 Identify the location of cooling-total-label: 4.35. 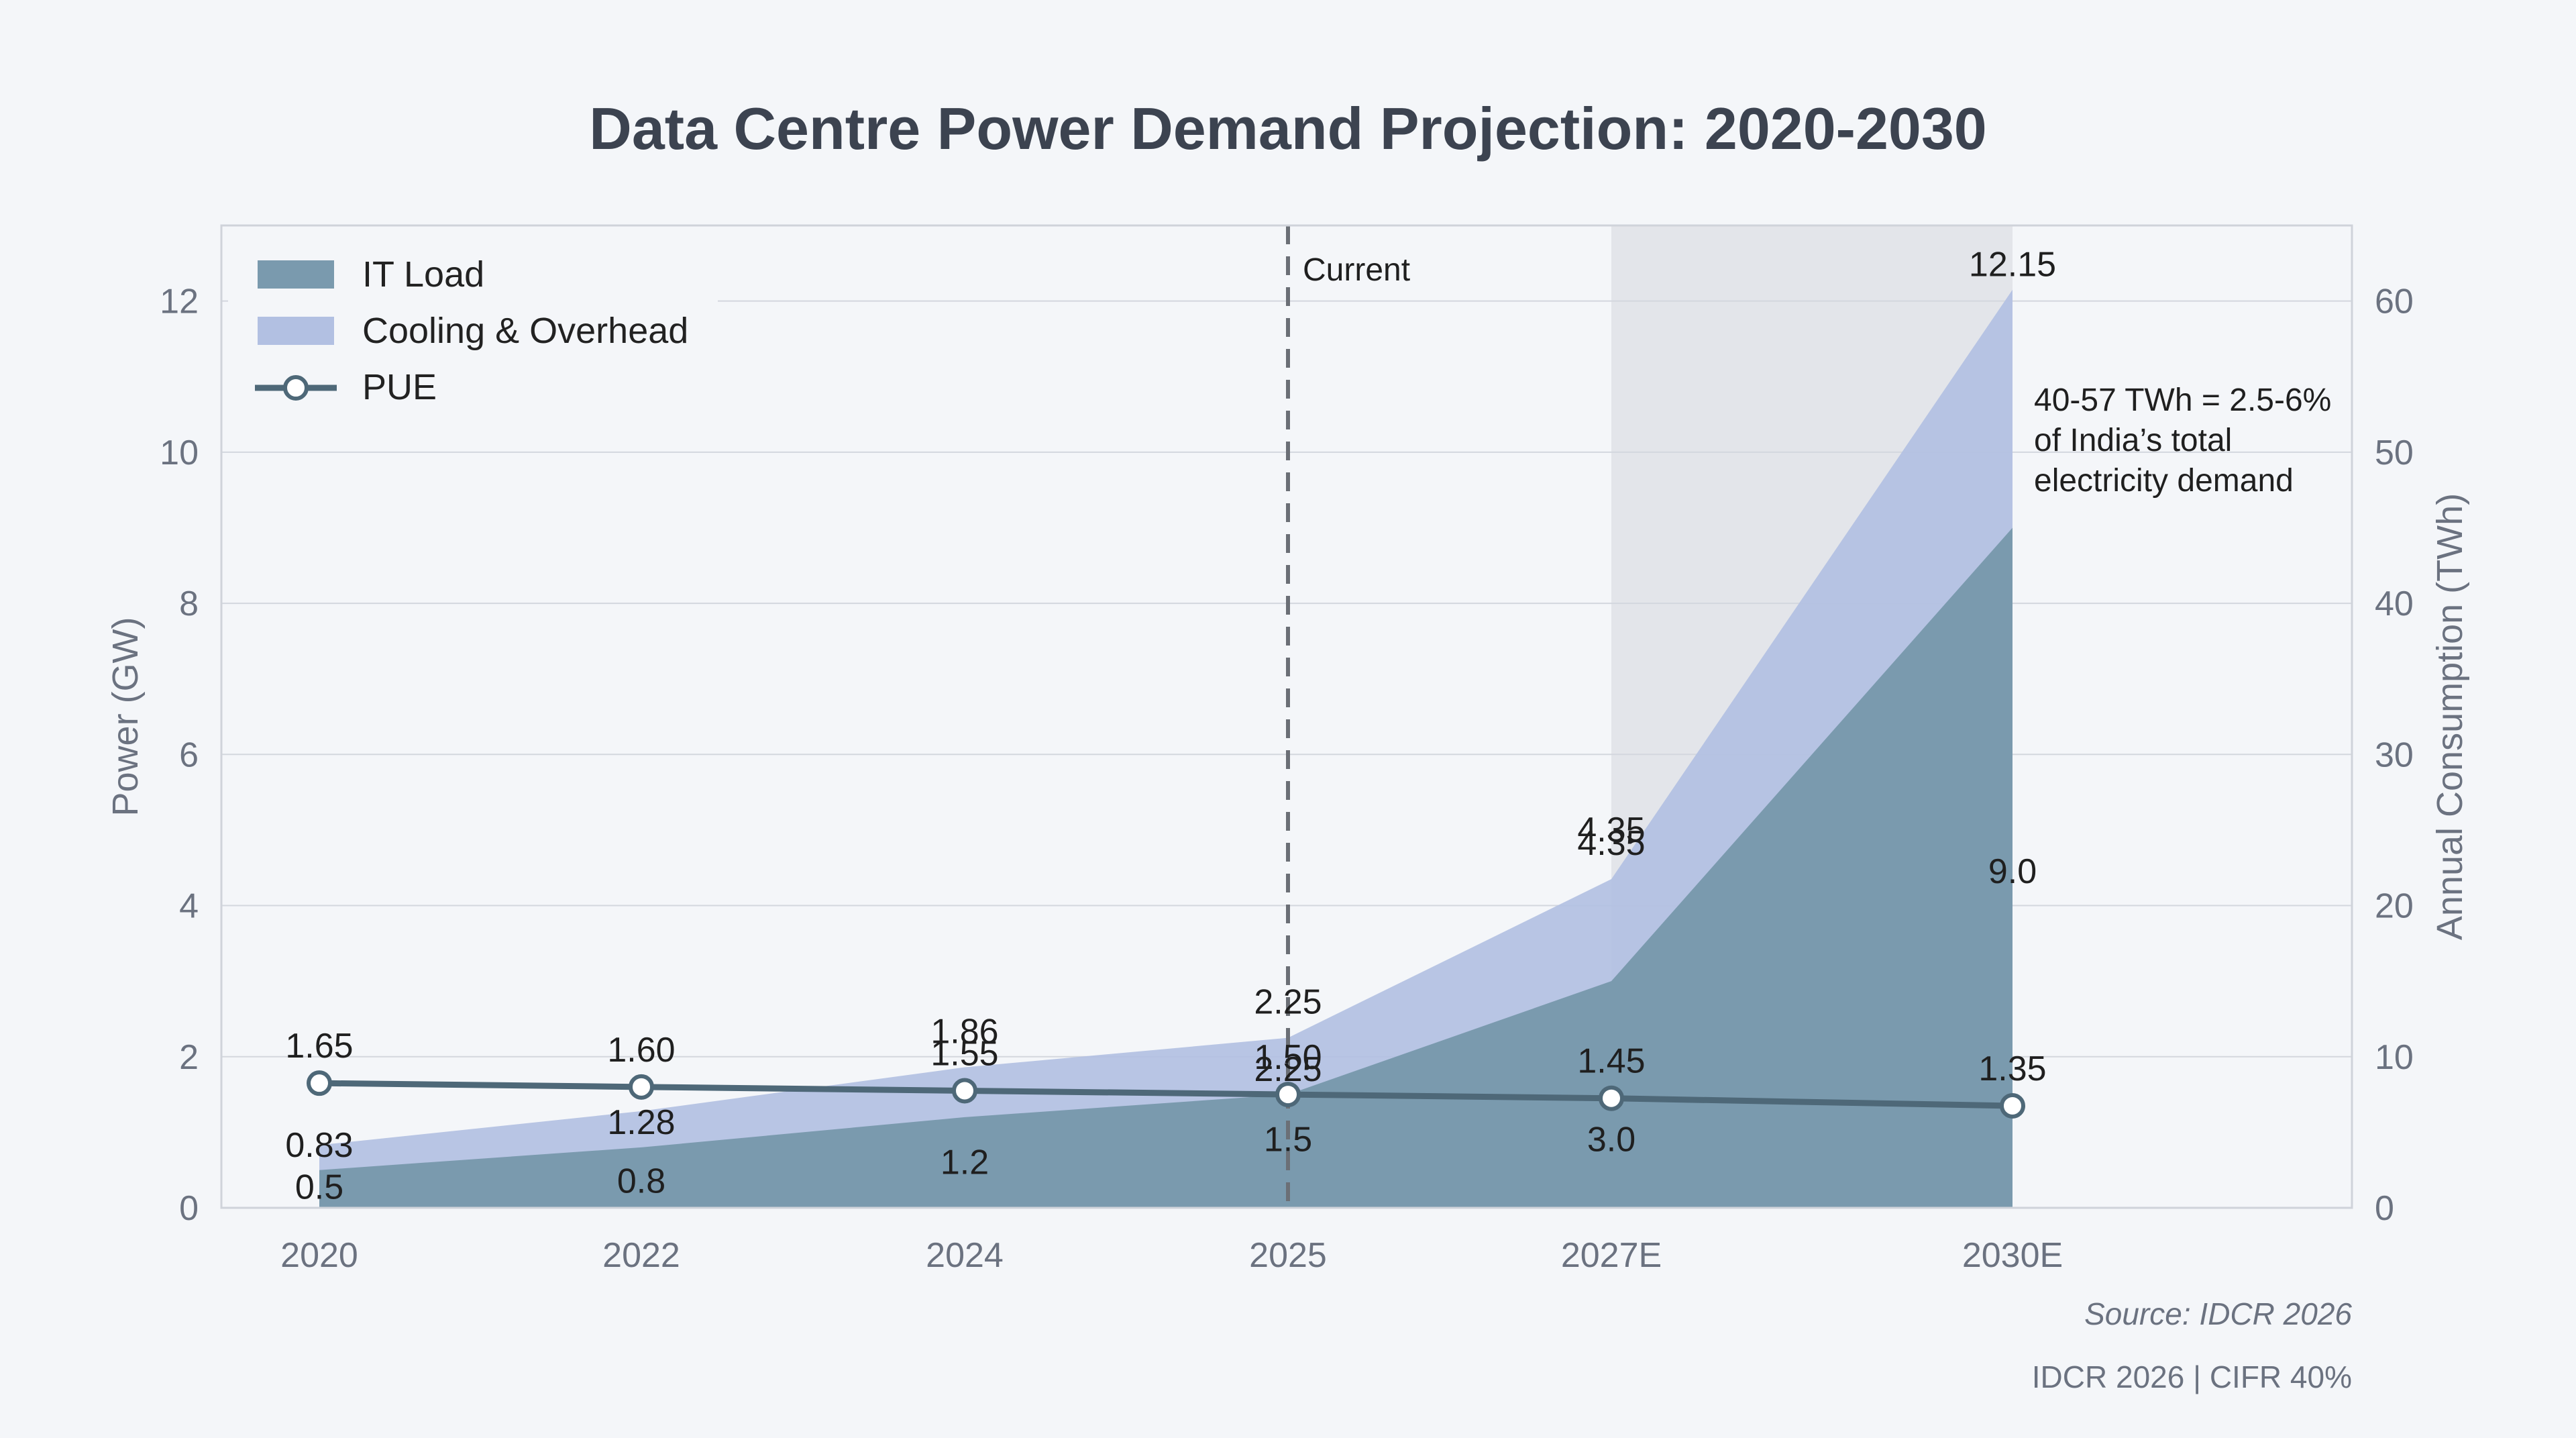
(1611, 844).